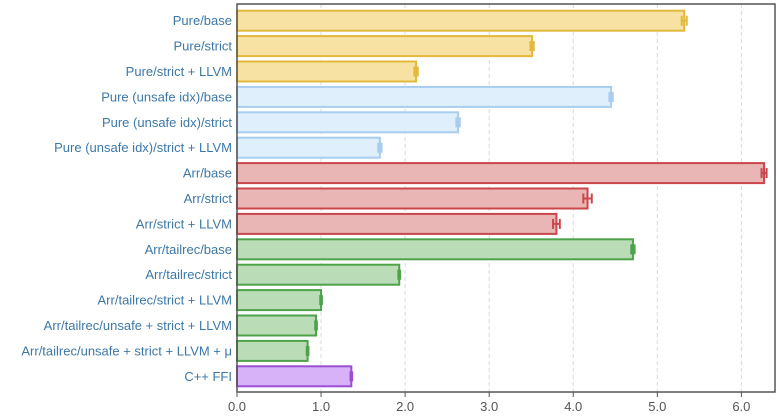  What do you see at coordinates (202, 20) in the screenshot?
I see `category-label: Pure/base` at bounding box center [202, 20].